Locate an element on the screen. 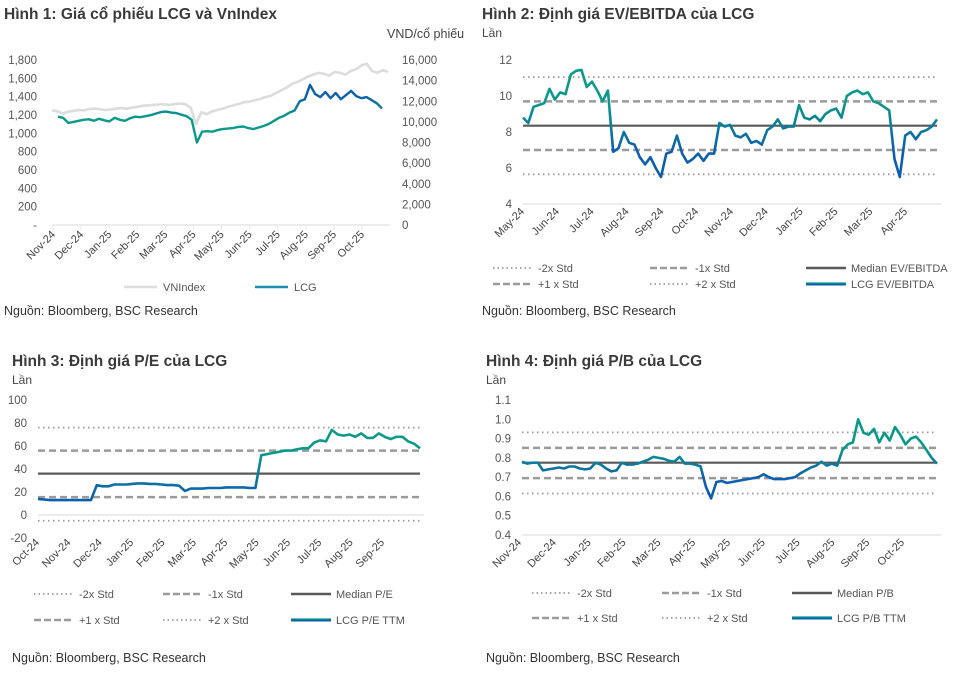 The width and height of the screenshot is (962, 698). right-y-tick-label: 8,000 is located at coordinates (416, 144).